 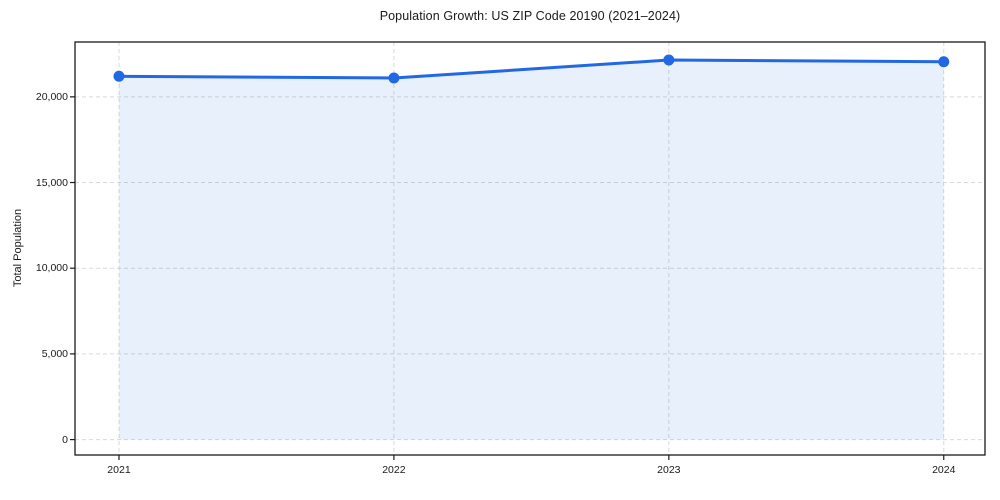 I want to click on series-line, so click(x=531, y=69).